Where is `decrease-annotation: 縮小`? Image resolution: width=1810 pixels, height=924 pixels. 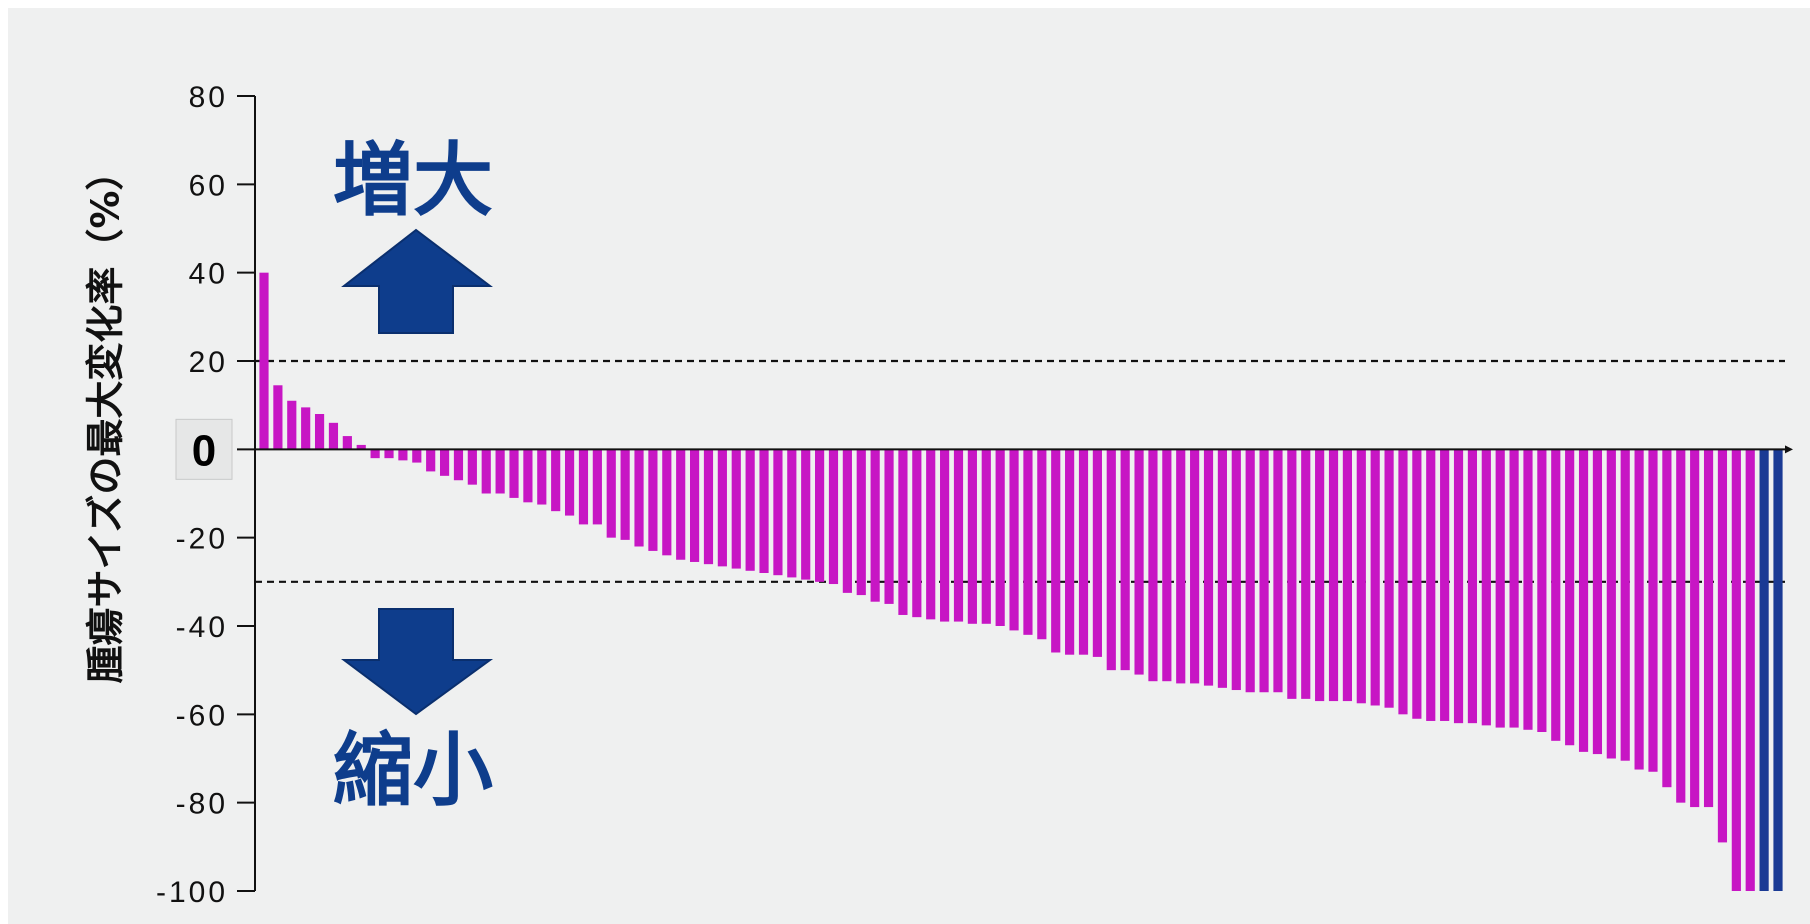 decrease-annotation: 縮小 is located at coordinates (413, 712).